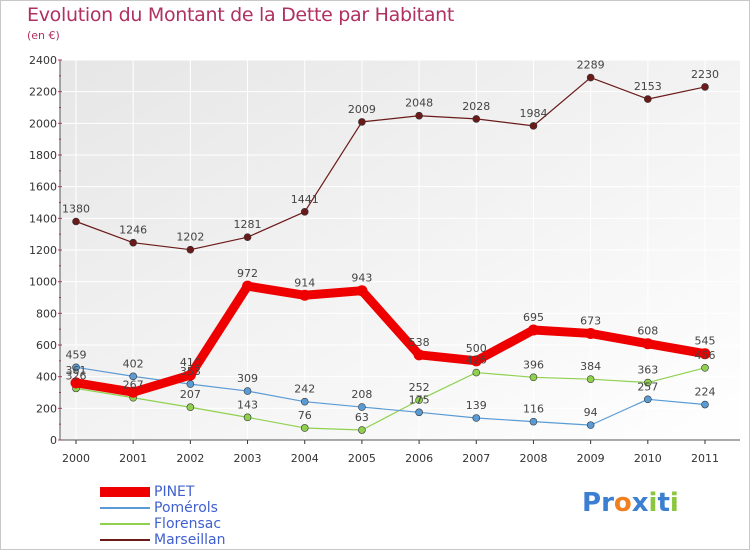 Image resolution: width=750 pixels, height=550 pixels. What do you see at coordinates (125, 540) in the screenshot?
I see `legend-swatch-marseillan` at bounding box center [125, 540].